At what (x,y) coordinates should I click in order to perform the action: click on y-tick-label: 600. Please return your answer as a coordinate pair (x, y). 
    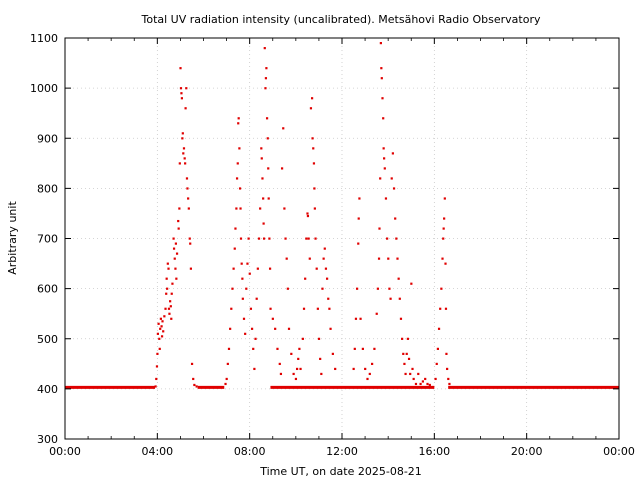
    Looking at the image, I should click on (47, 289).